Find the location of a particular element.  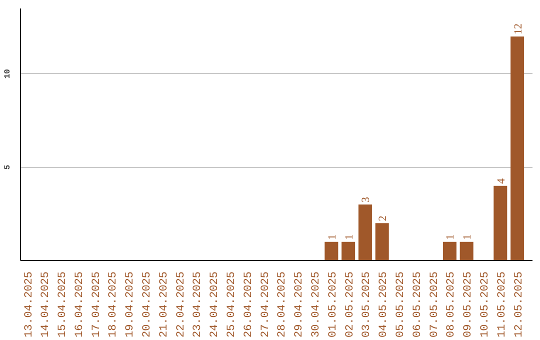

x-tick-label: 16.04.2025 is located at coordinates (80, 304).